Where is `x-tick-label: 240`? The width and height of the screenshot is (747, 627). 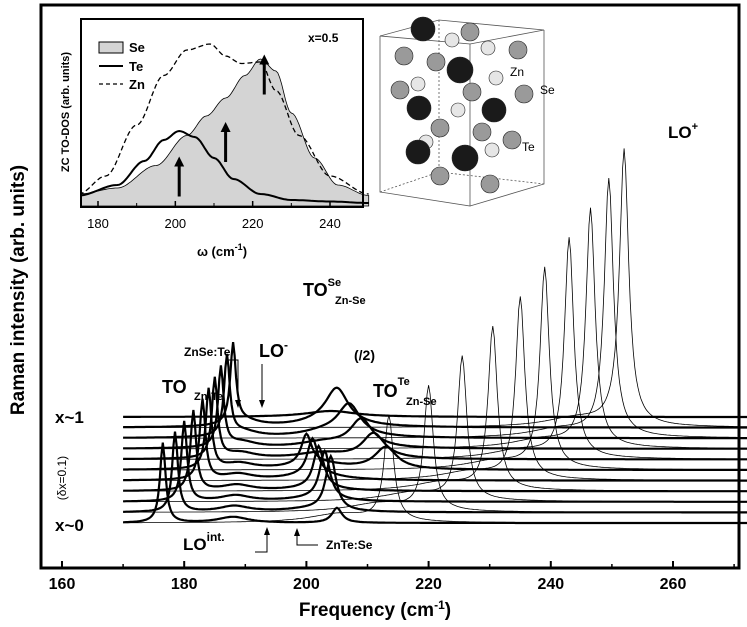 x-tick-label: 240 is located at coordinates (550, 584).